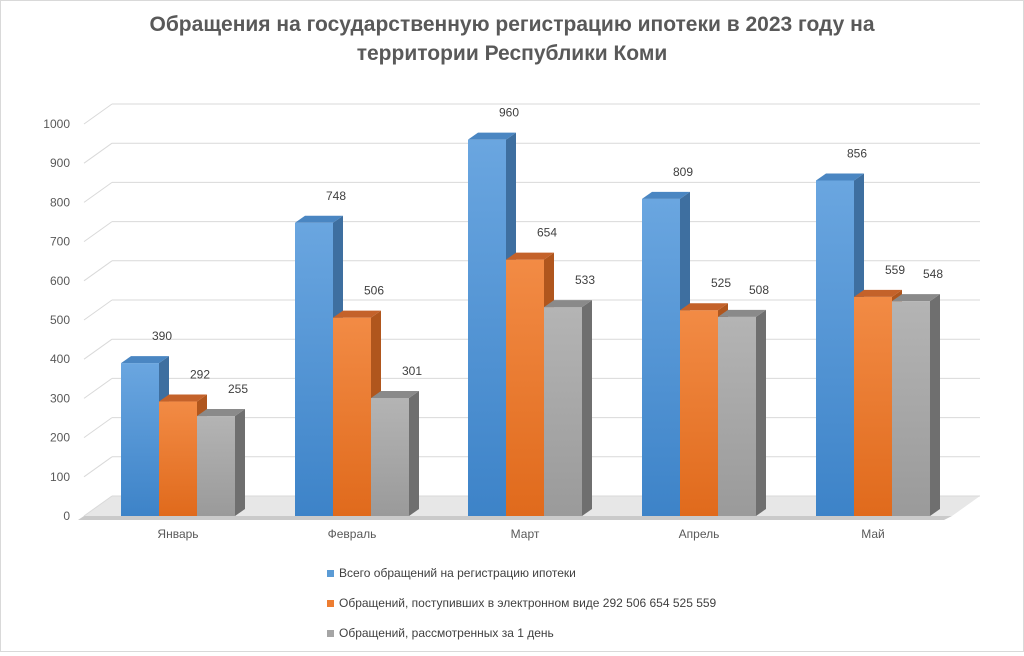 The image size is (1024, 656). What do you see at coordinates (60, 359) in the screenshot?
I see `y-tick-label-4: 400` at bounding box center [60, 359].